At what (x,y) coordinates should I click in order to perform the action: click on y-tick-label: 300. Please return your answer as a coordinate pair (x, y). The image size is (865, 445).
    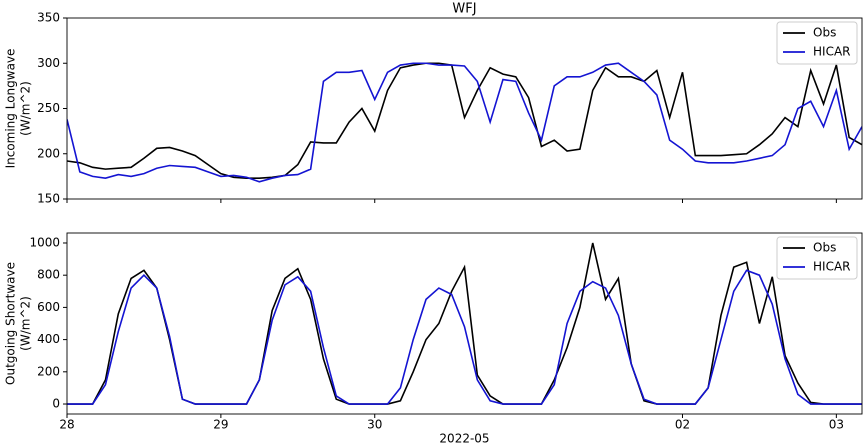
    Looking at the image, I should click on (48, 63).